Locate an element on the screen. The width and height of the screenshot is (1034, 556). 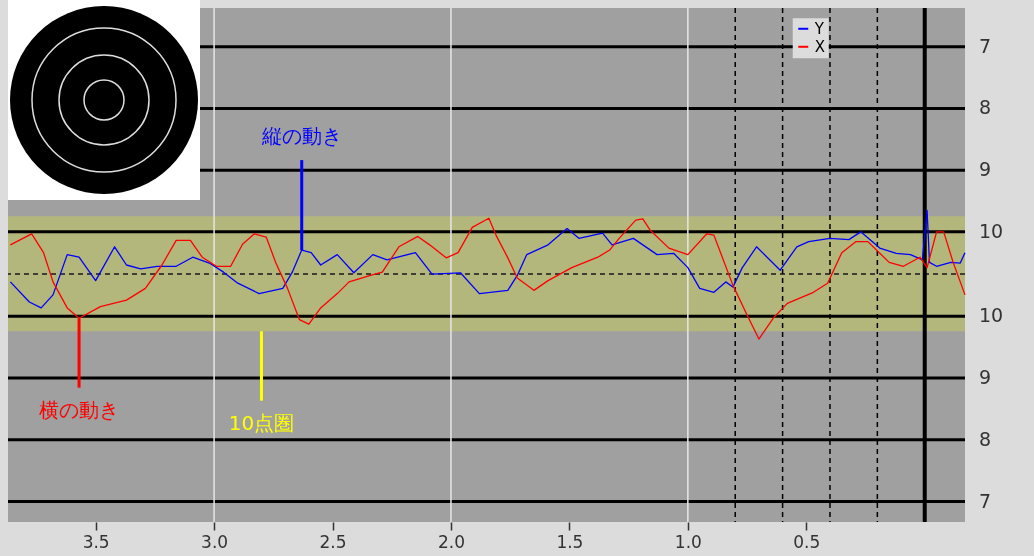
legend-label: X is located at coordinates (820, 46).